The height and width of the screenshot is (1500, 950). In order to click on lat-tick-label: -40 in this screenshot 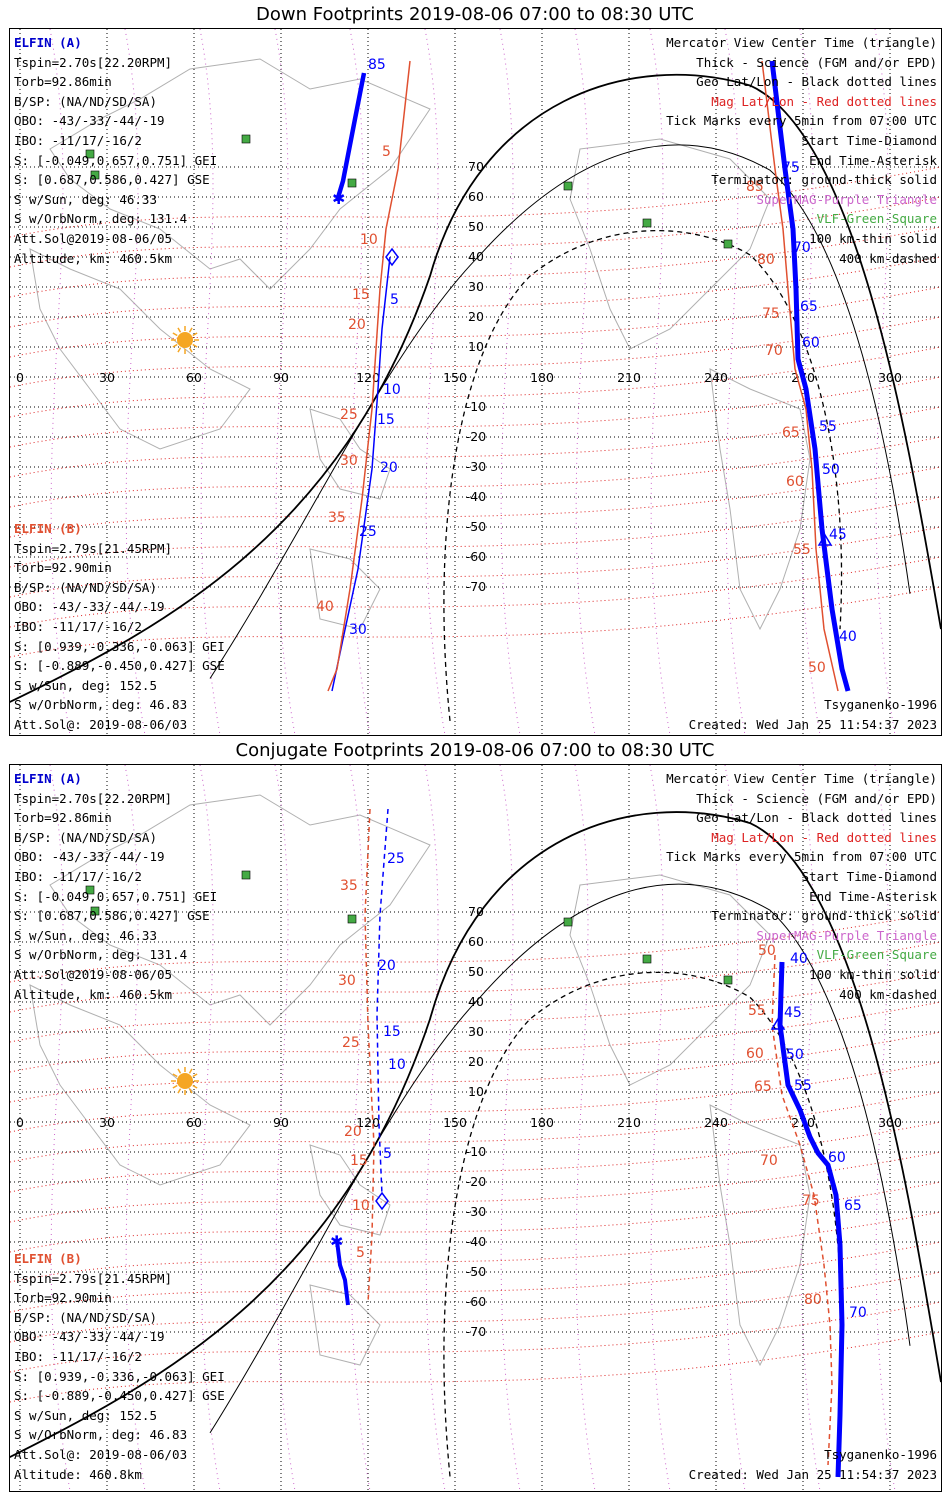, I will do `click(476, 1241)`.